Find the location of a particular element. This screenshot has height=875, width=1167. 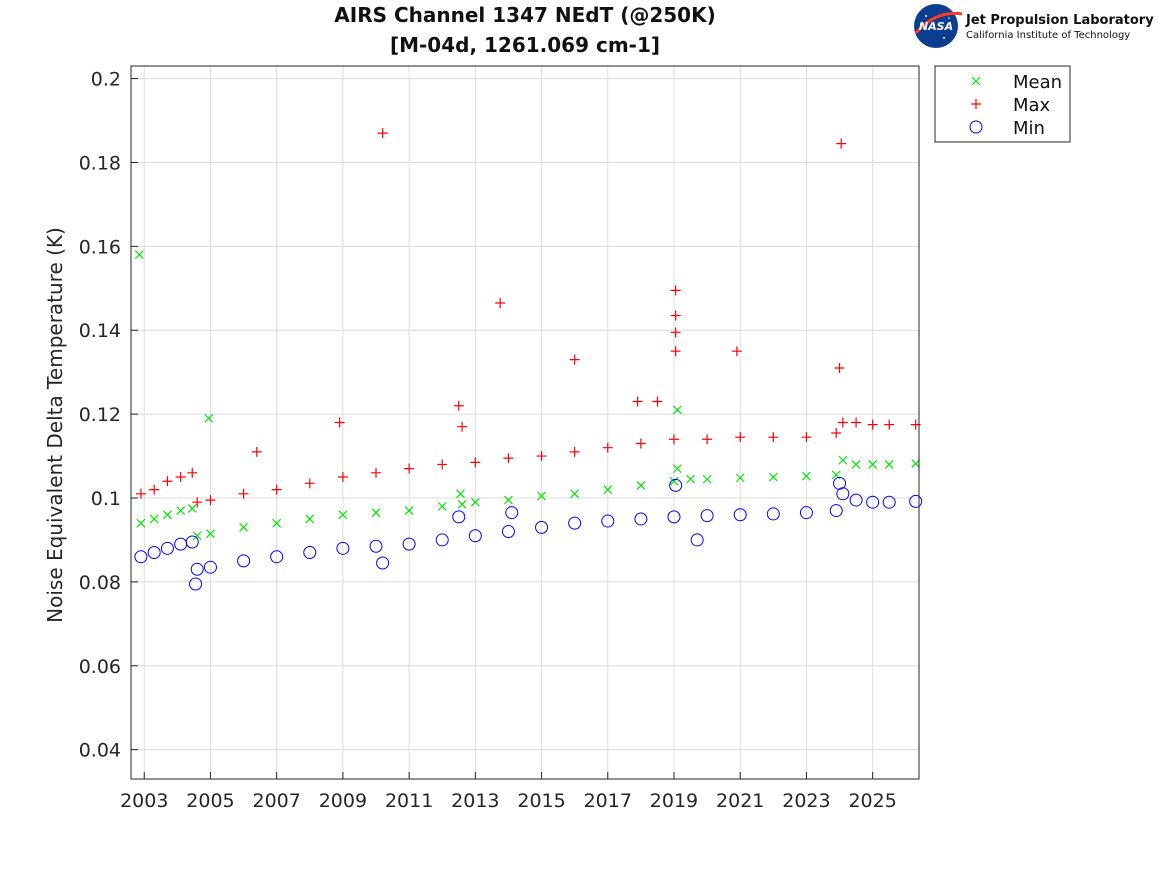

y-tick-label: 0.06 is located at coordinates (100, 667).